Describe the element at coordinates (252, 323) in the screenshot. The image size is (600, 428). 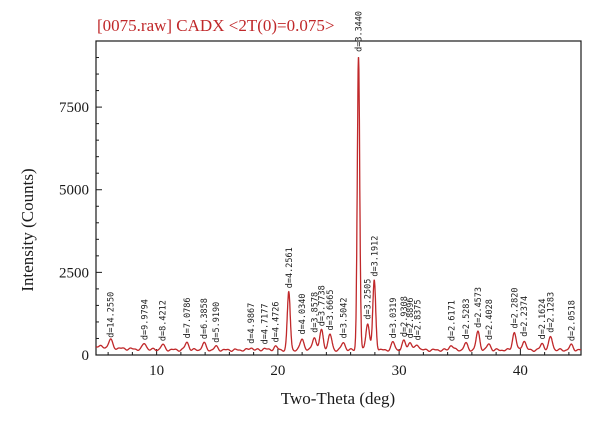
I see `peak-label: d=4.9867` at that location.